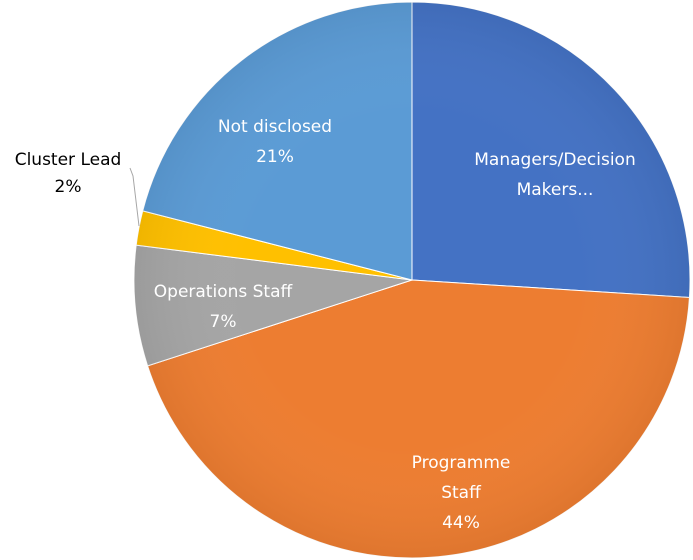  What do you see at coordinates (224, 292) in the screenshot?
I see `slice-label: Operations Staff` at bounding box center [224, 292].